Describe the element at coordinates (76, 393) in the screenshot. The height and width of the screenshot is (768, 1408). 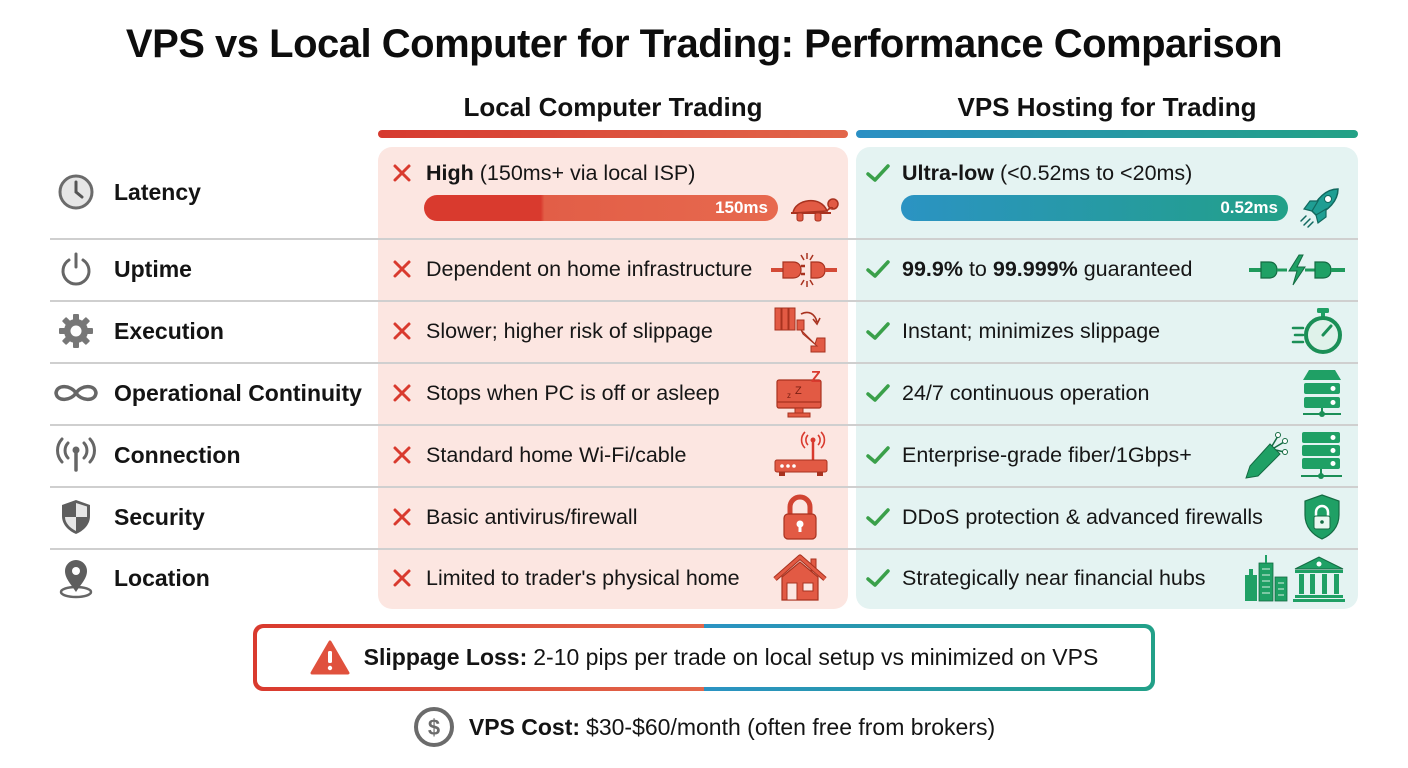
I see `infinity-icon` at that location.